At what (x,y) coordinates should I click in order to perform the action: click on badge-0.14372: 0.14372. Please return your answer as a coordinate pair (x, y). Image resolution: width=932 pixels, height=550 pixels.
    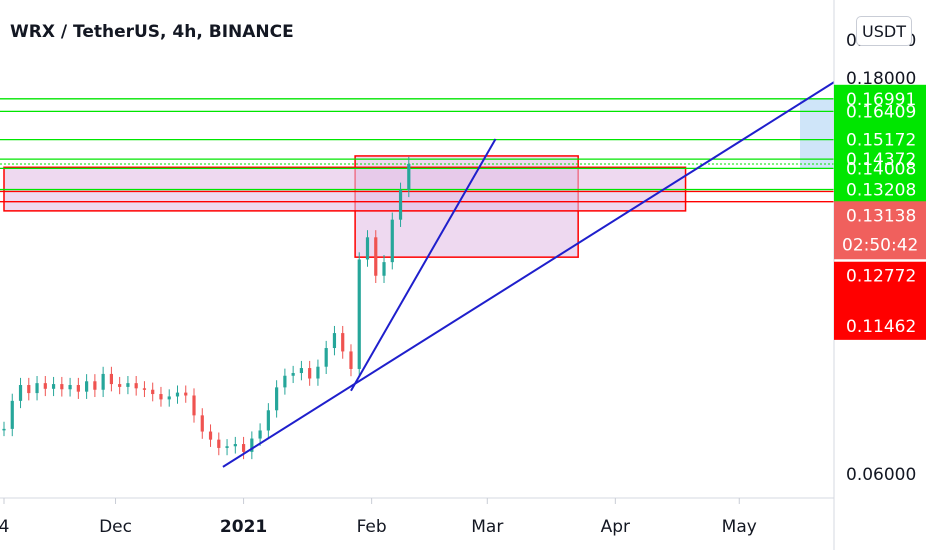
    Looking at the image, I should click on (881, 160).